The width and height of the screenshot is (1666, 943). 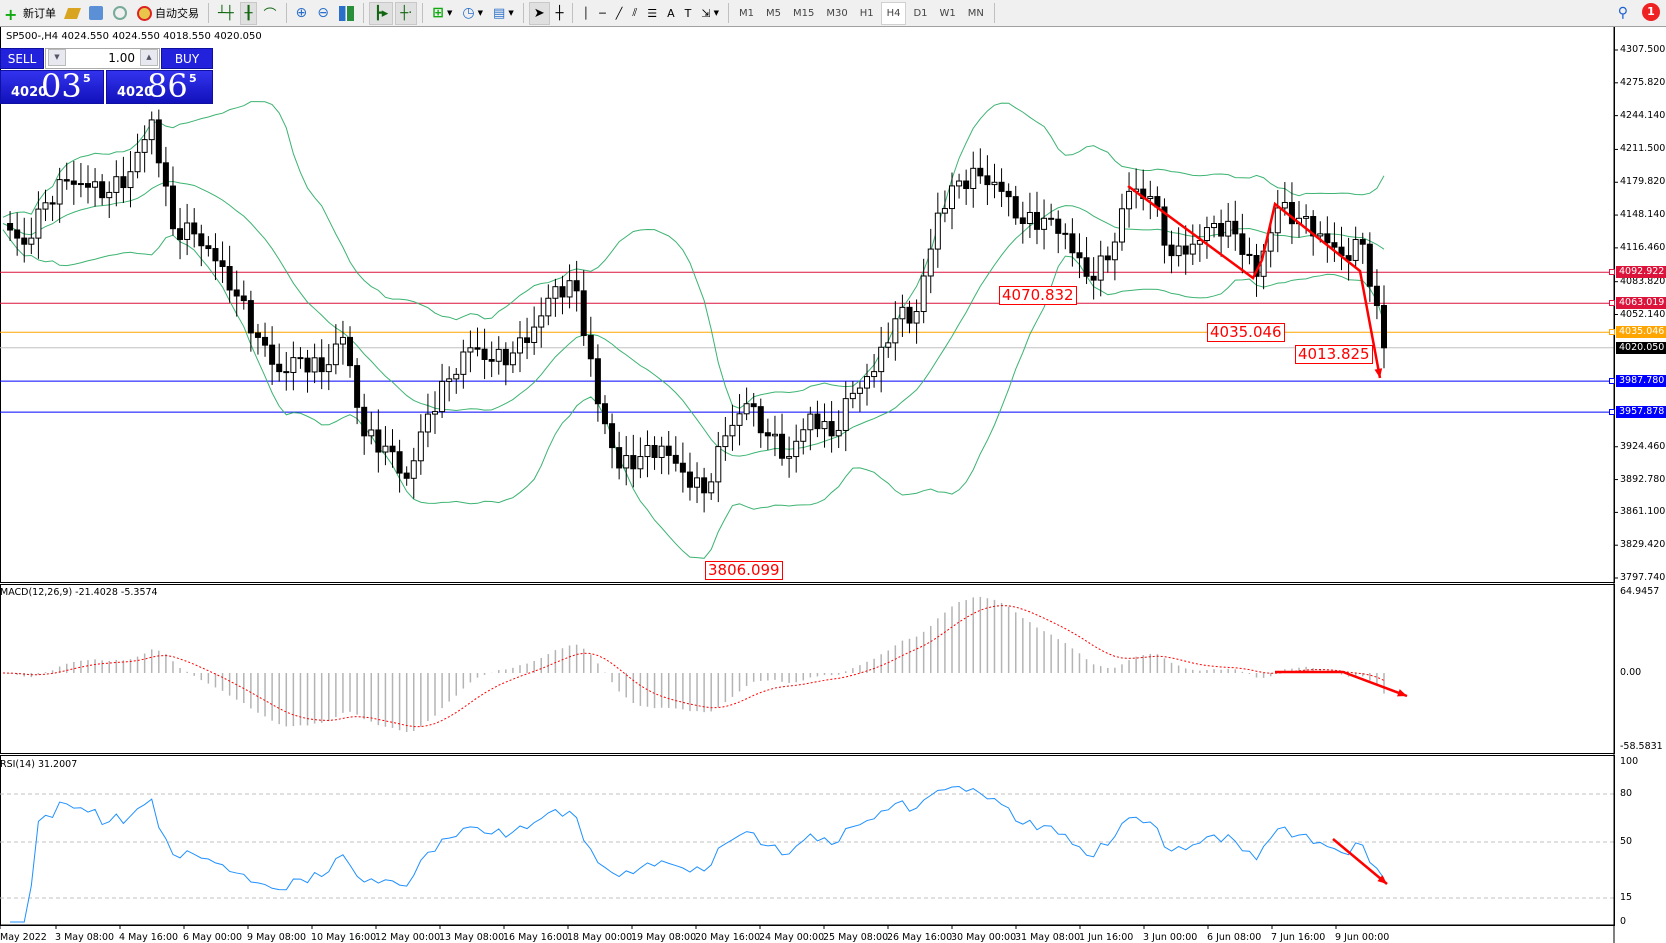 I want to click on navigator-button, so click(x=96, y=13).